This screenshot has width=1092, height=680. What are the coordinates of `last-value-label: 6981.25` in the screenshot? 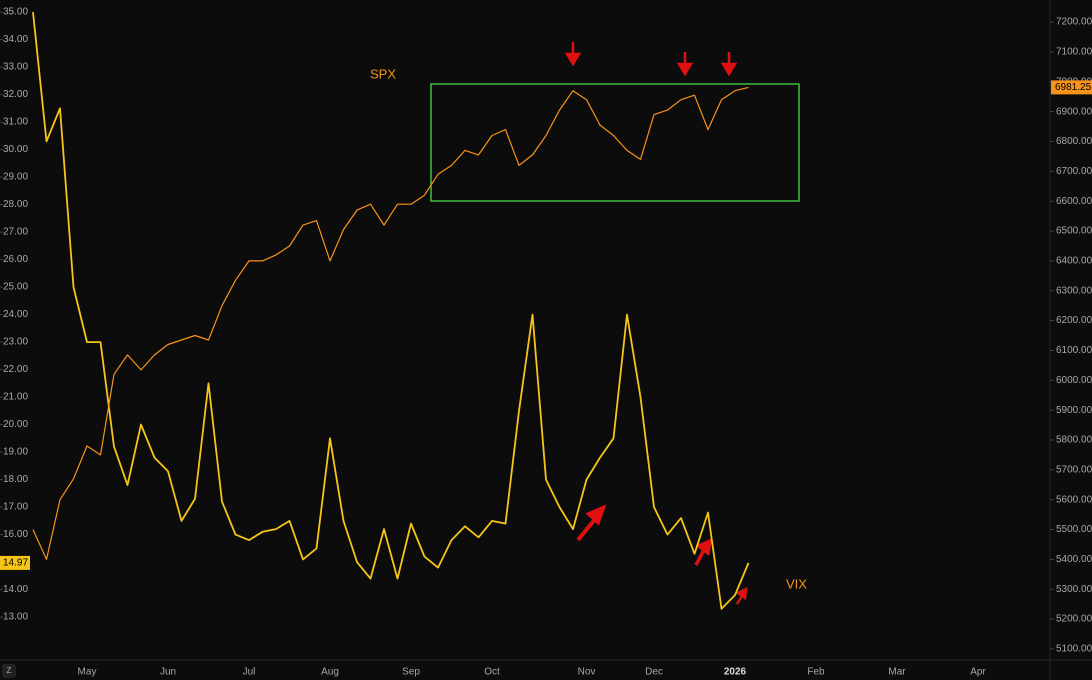 It's located at (1073, 87).